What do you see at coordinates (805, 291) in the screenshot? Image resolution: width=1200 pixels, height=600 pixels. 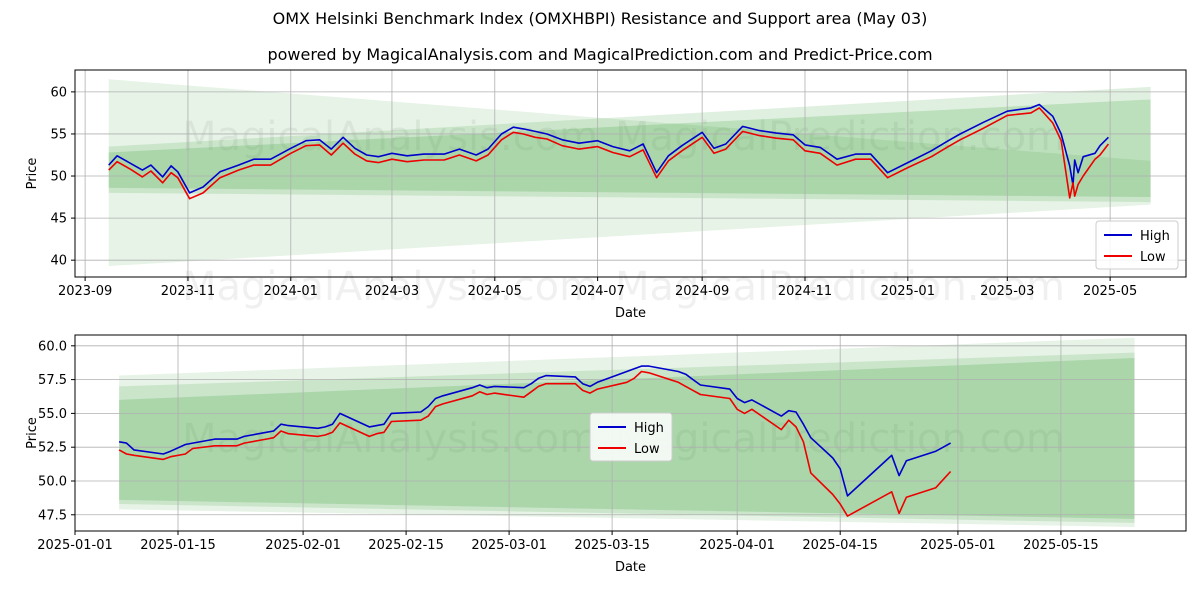 I see `x-tick-label: 2024-11` at bounding box center [805, 291].